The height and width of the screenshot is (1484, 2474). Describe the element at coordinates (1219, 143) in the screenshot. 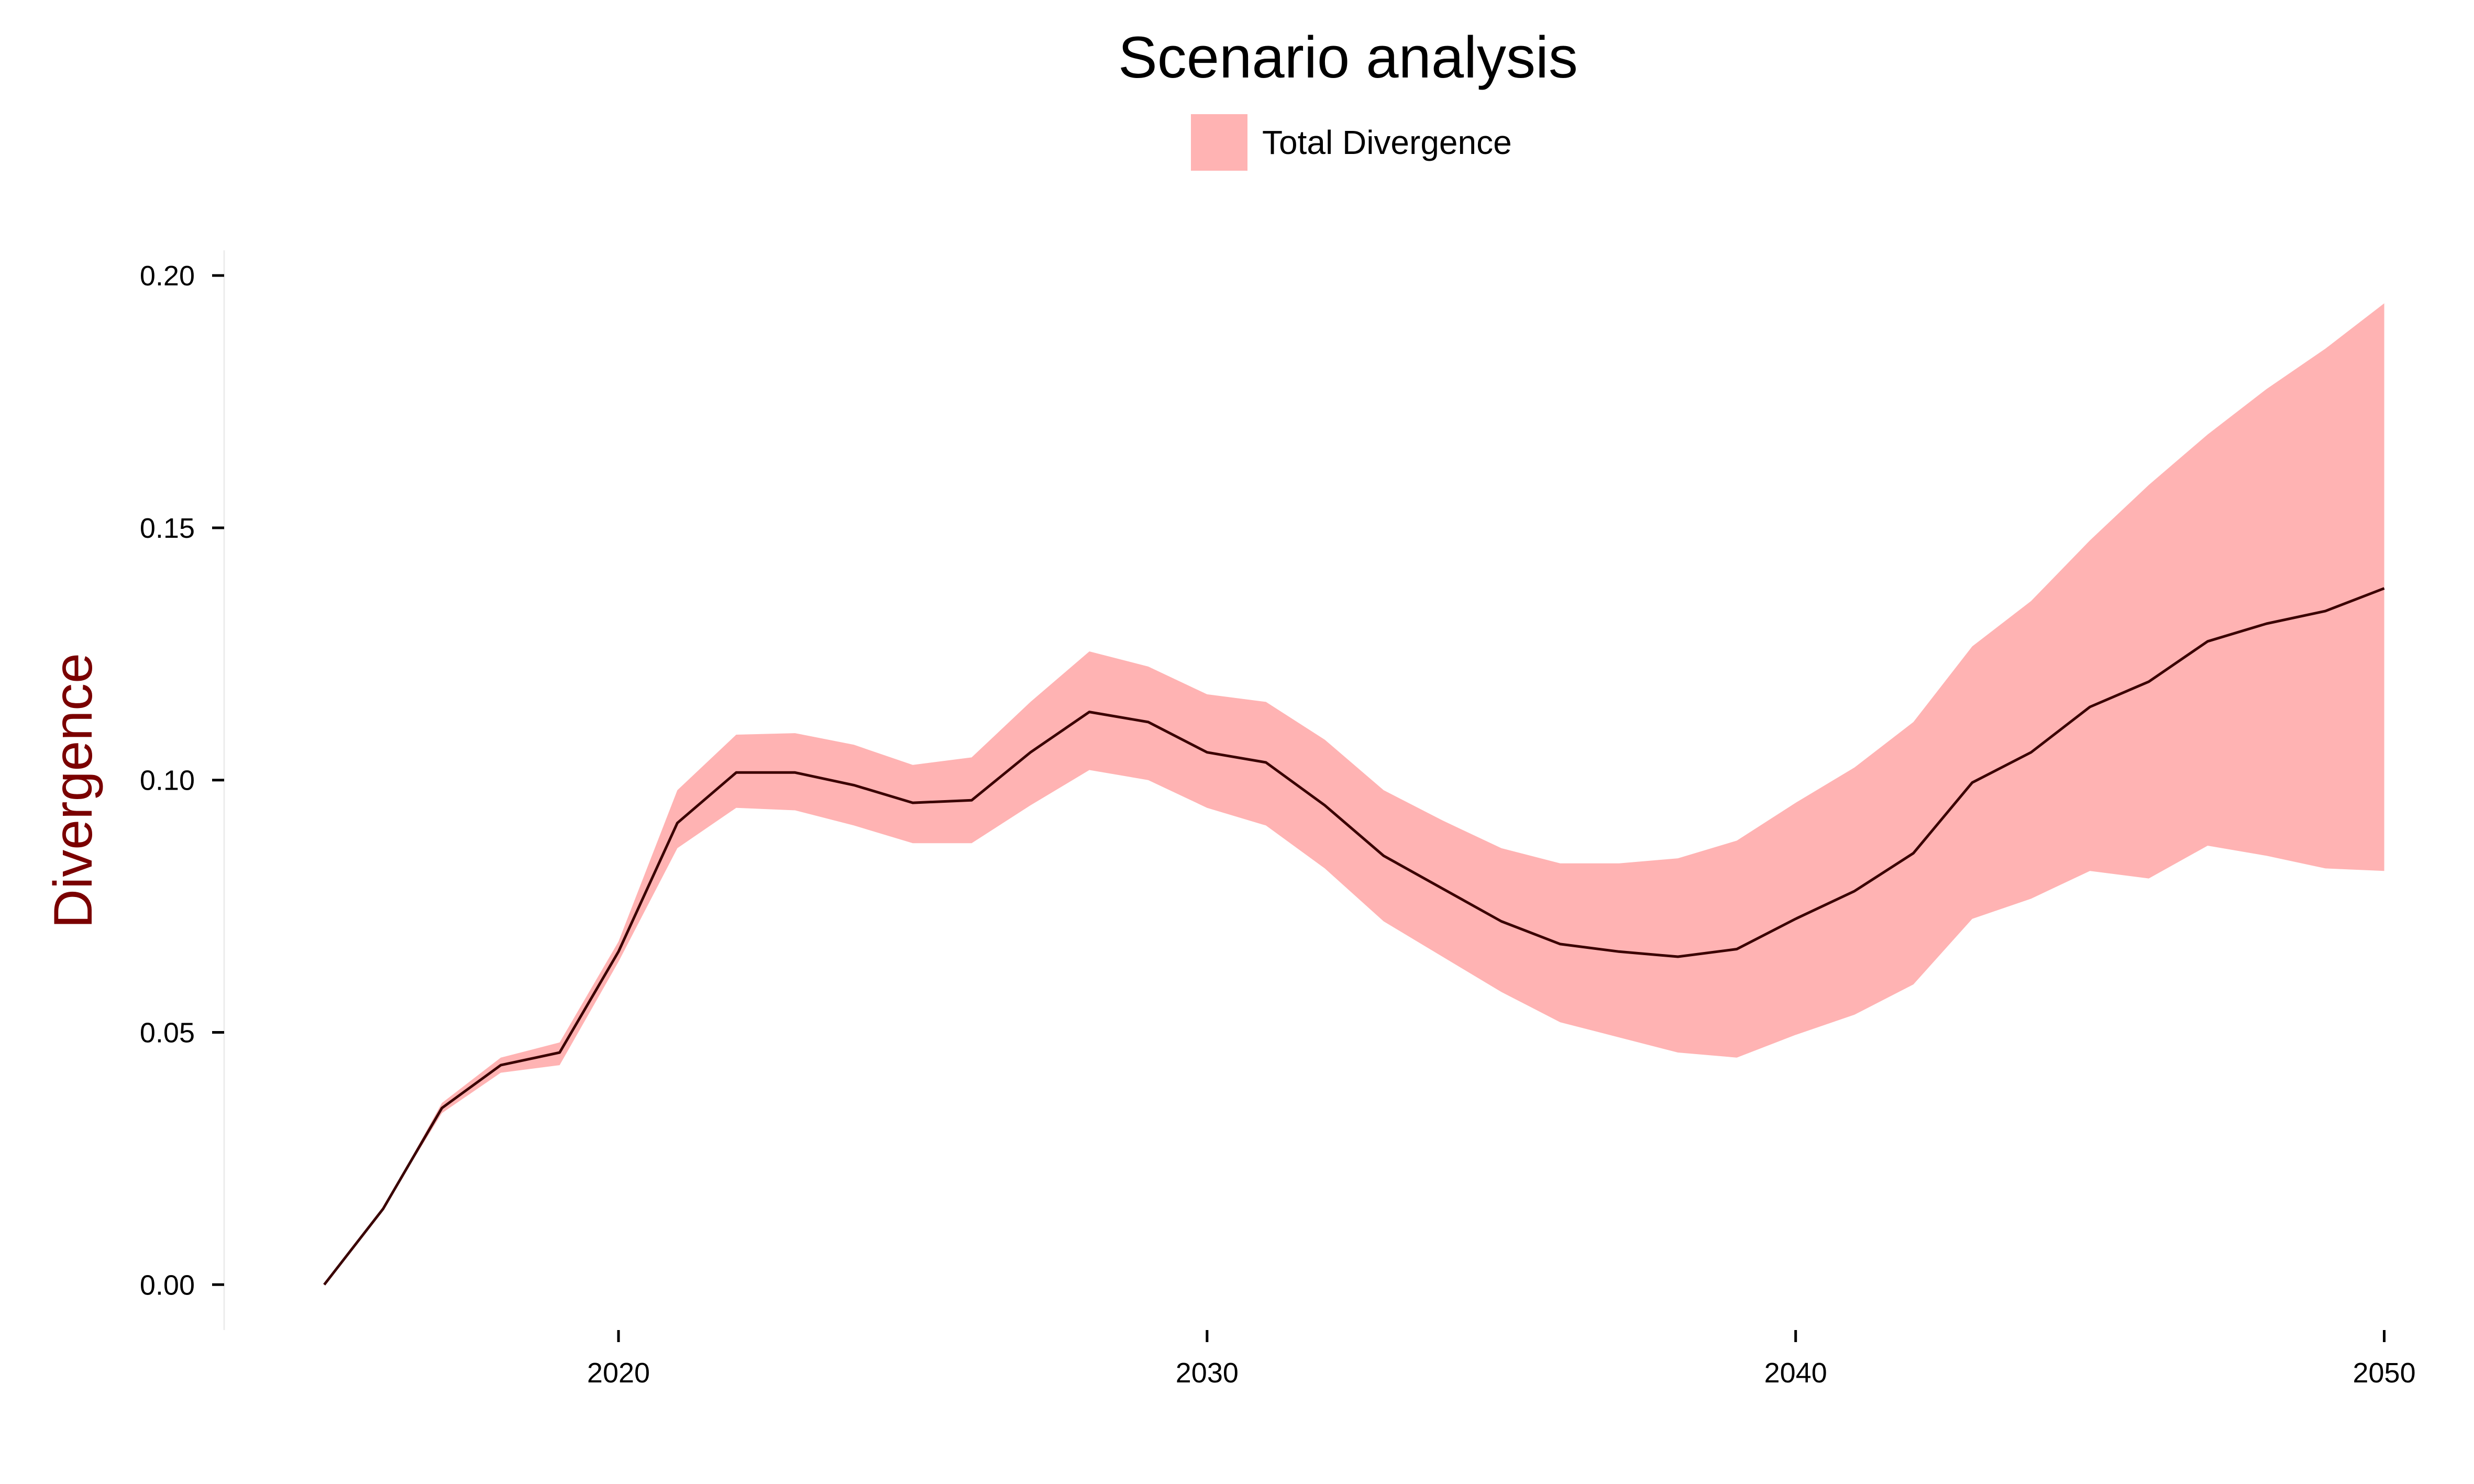

I see `legend-swatch-total-divergence` at that location.